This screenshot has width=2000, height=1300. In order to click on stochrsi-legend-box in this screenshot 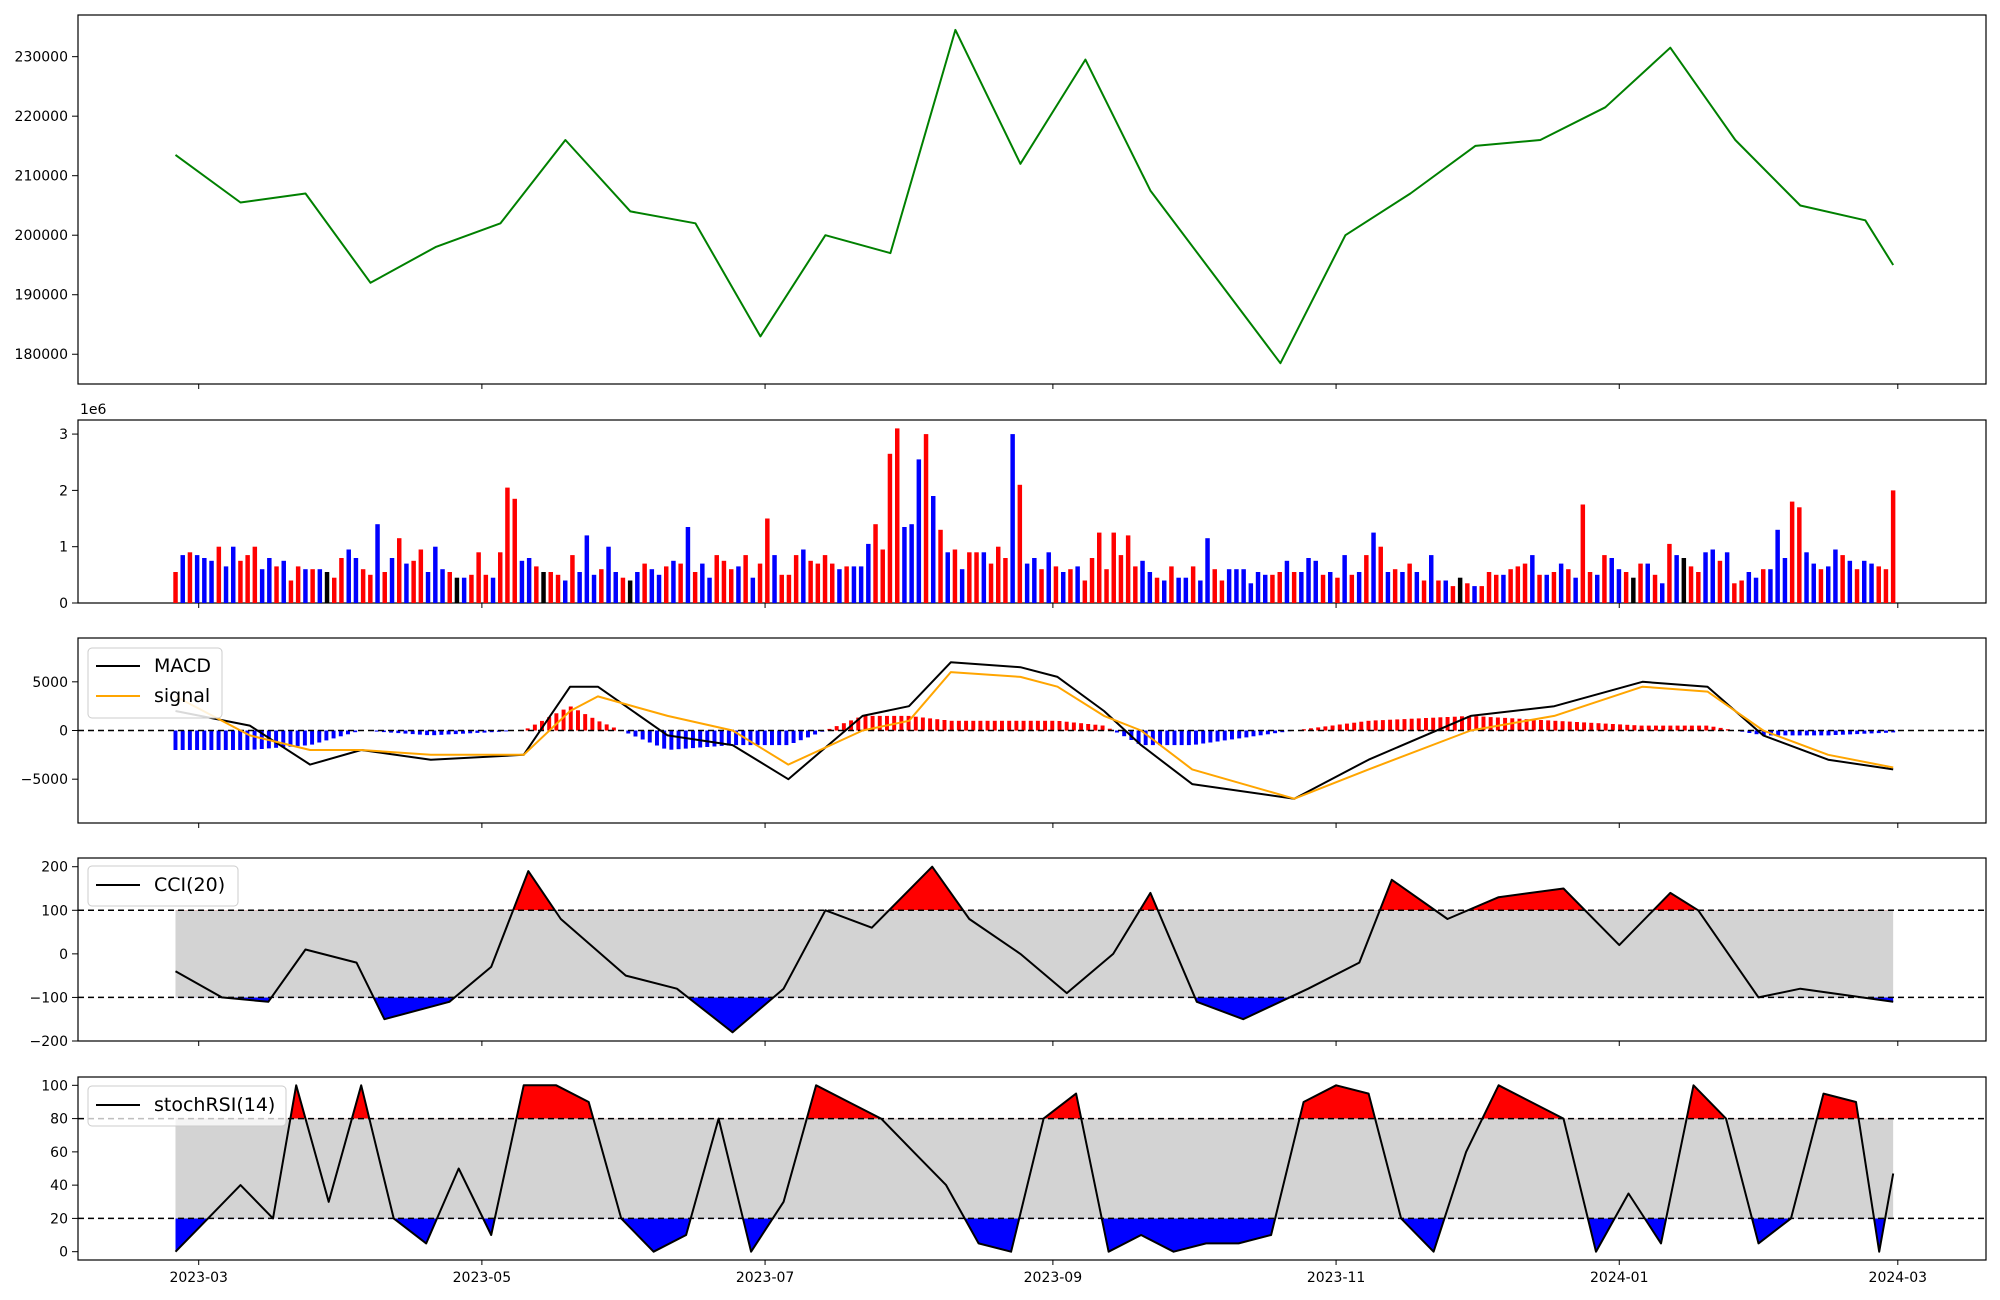, I will do `click(187, 1106)`.